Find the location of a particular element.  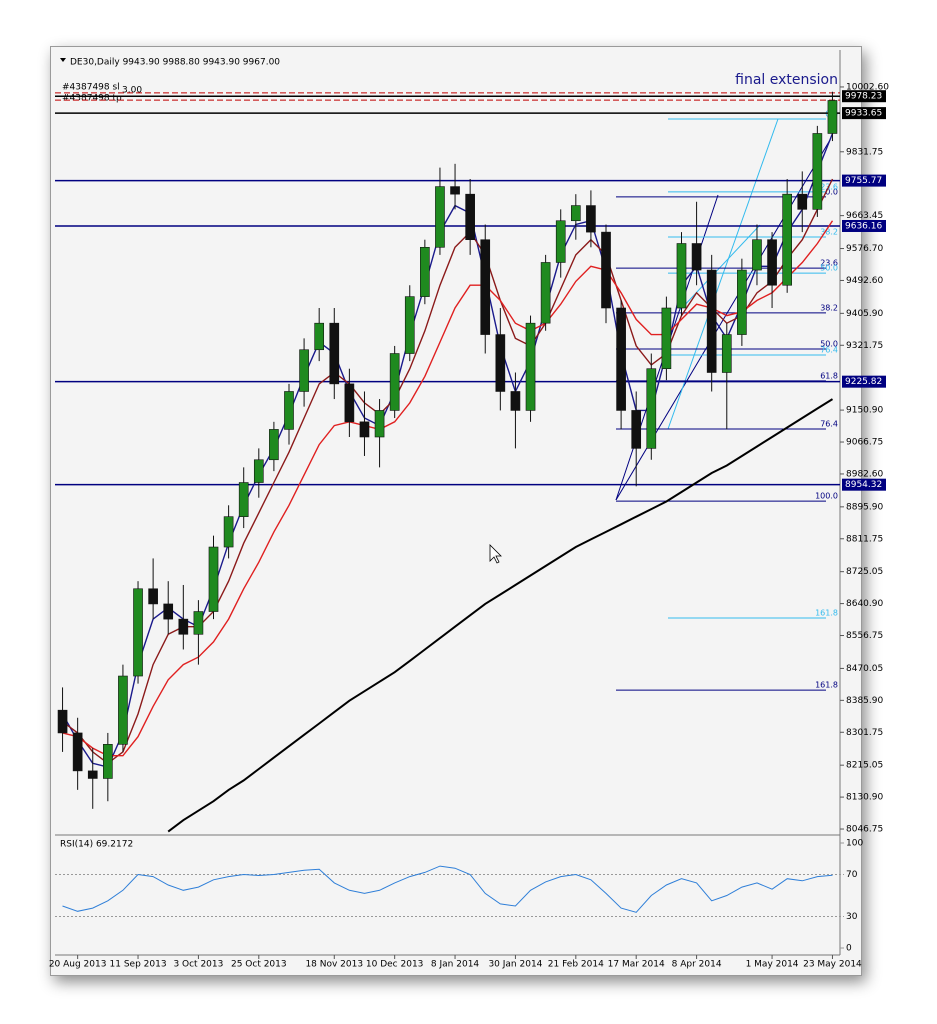

order-label: #4387498 tp is located at coordinates (92, 99).